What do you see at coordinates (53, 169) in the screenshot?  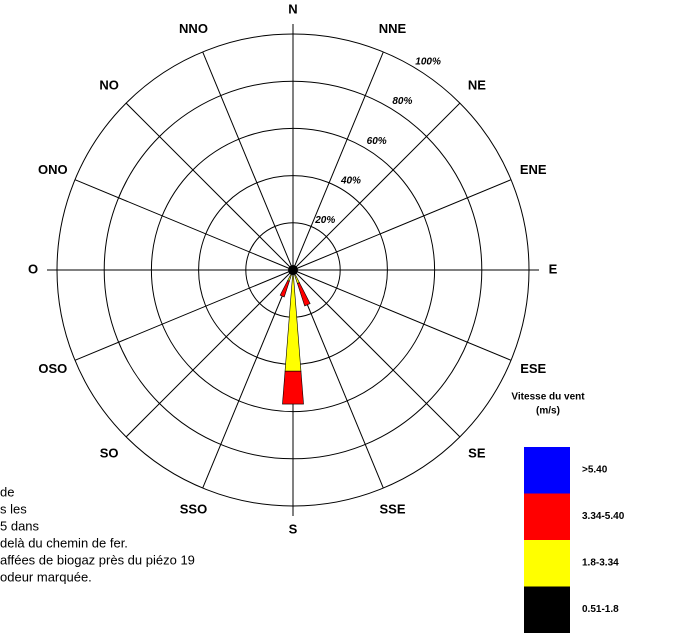 I see `direction-label: ONO` at bounding box center [53, 169].